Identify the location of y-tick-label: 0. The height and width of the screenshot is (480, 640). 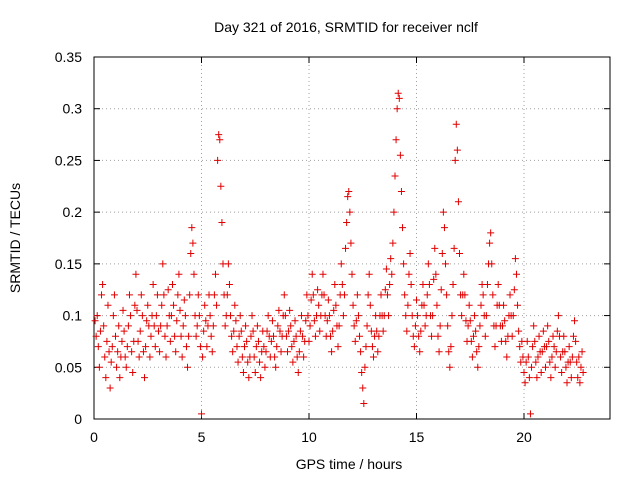
(78, 419).